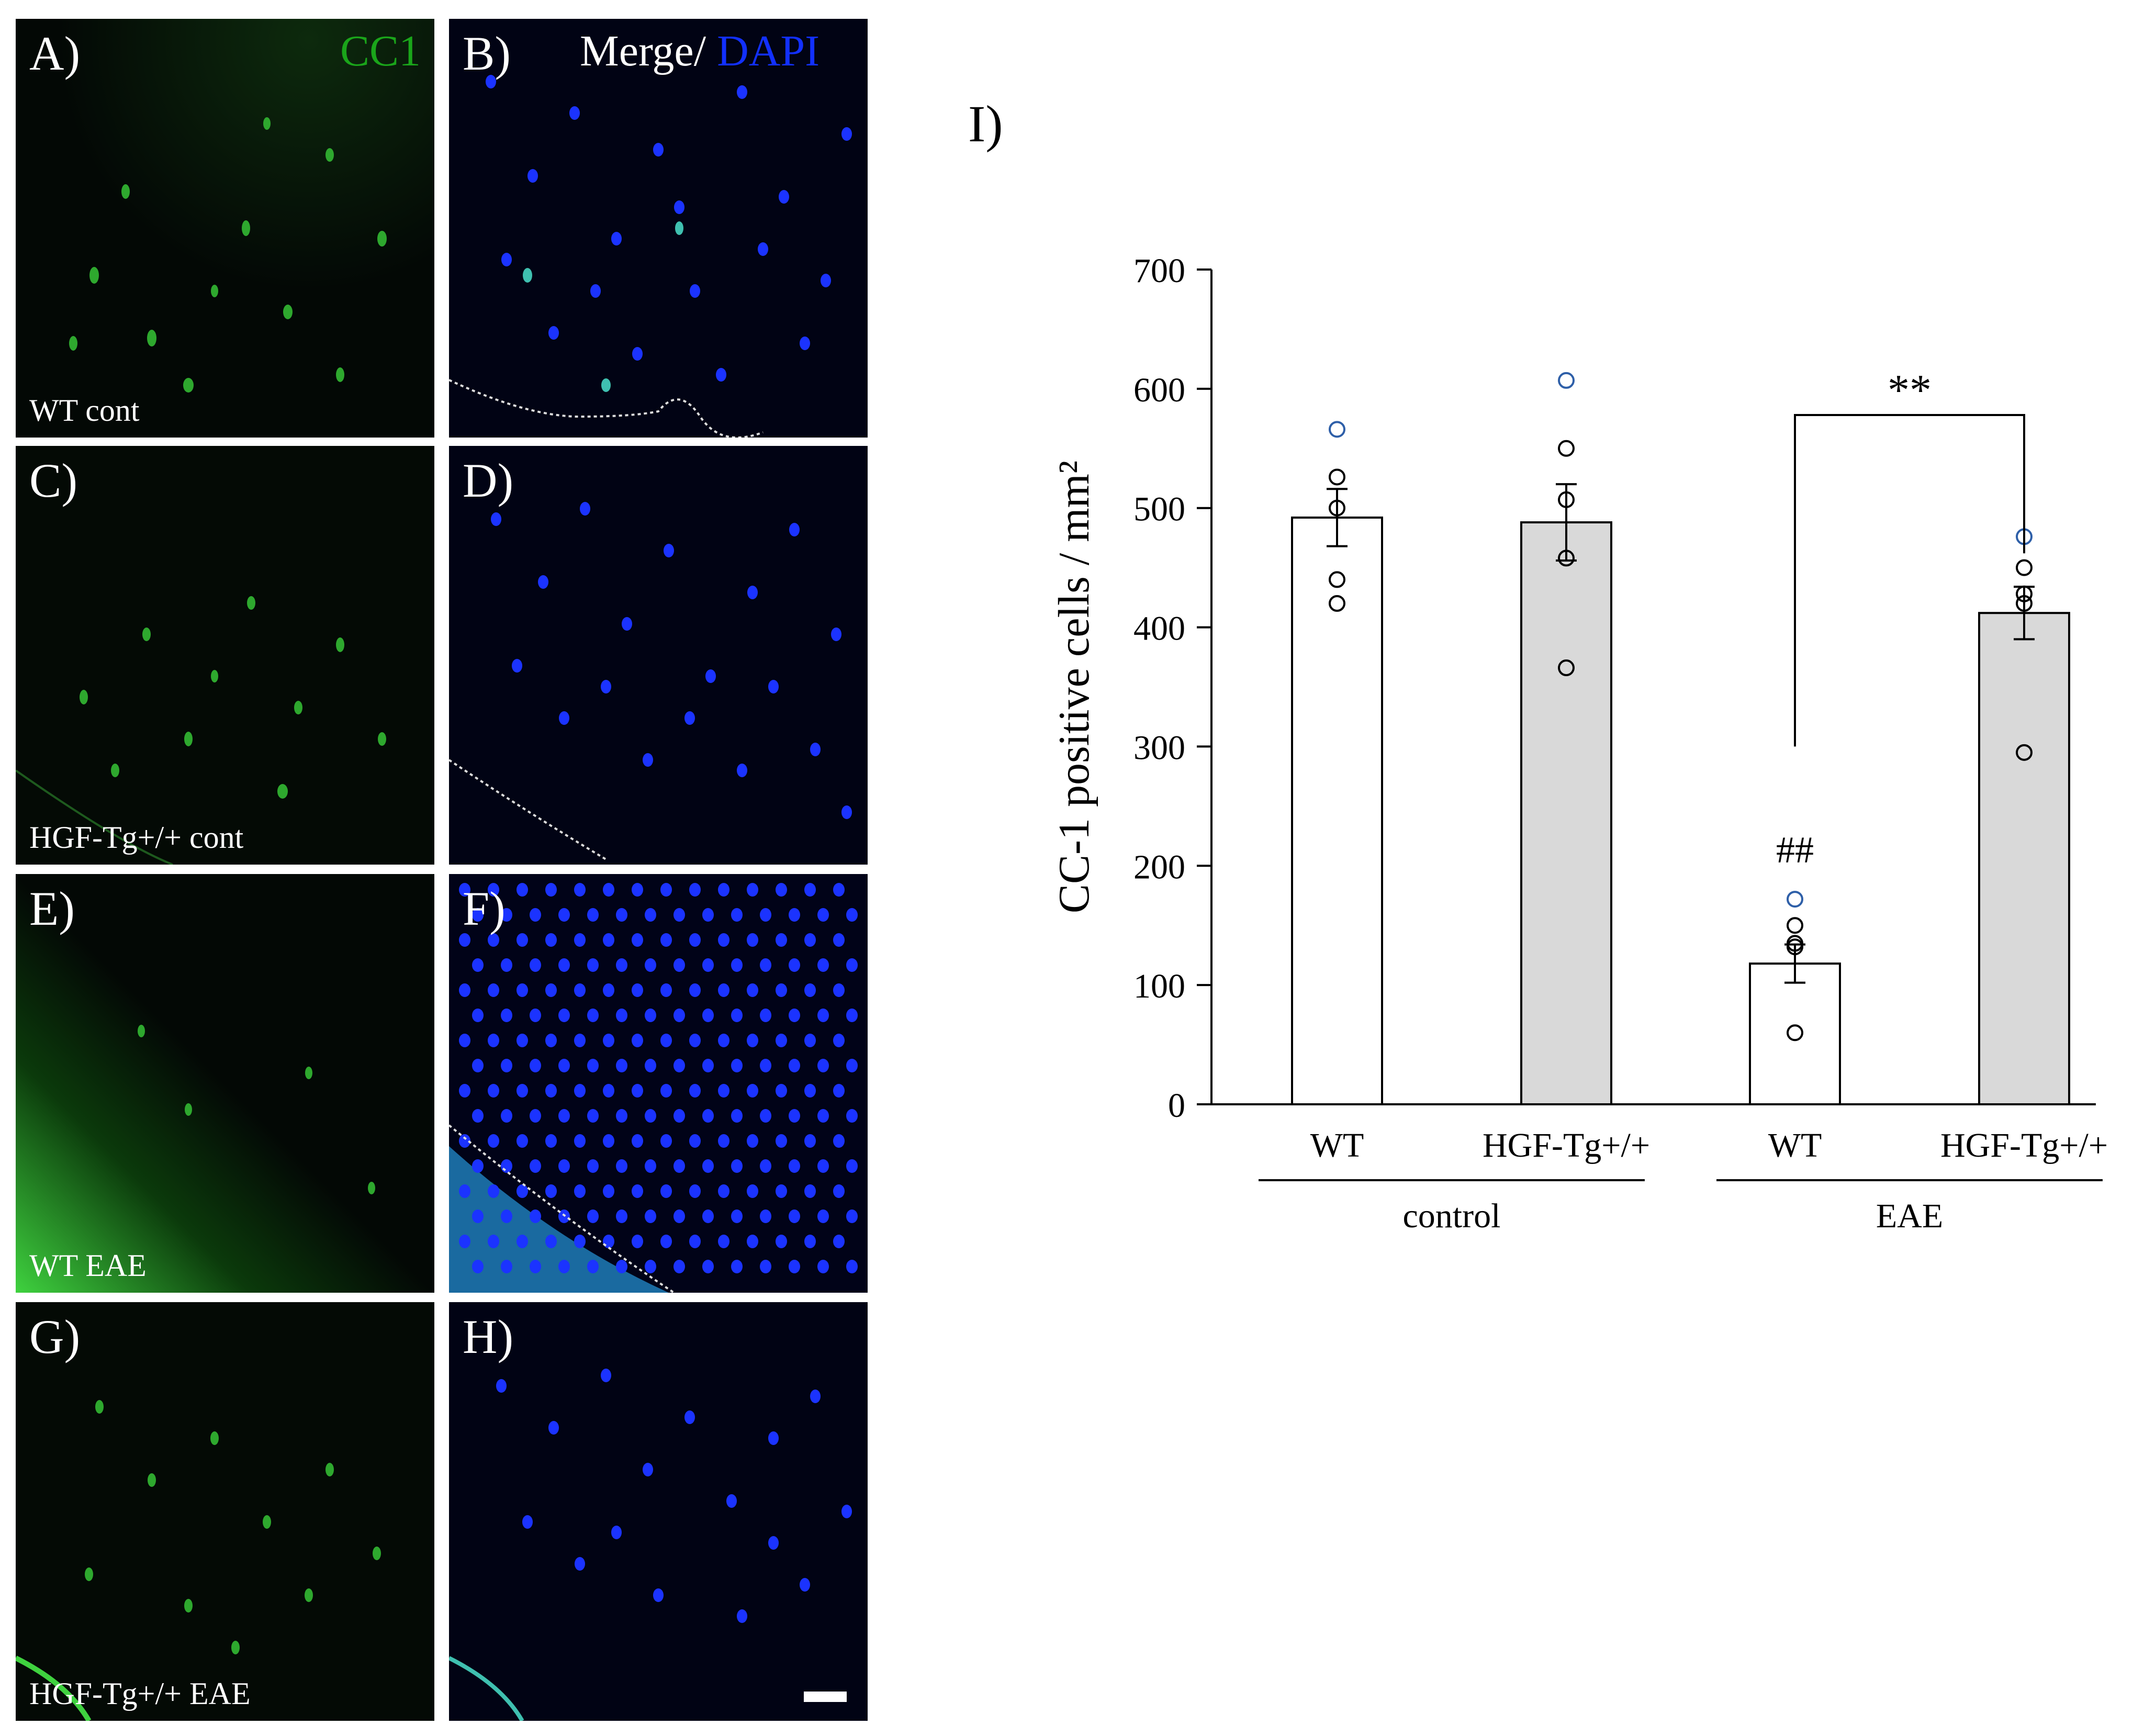 The image size is (2133, 1736). Describe the element at coordinates (1159, 509) in the screenshot. I see `y-tick-label: 500` at that location.